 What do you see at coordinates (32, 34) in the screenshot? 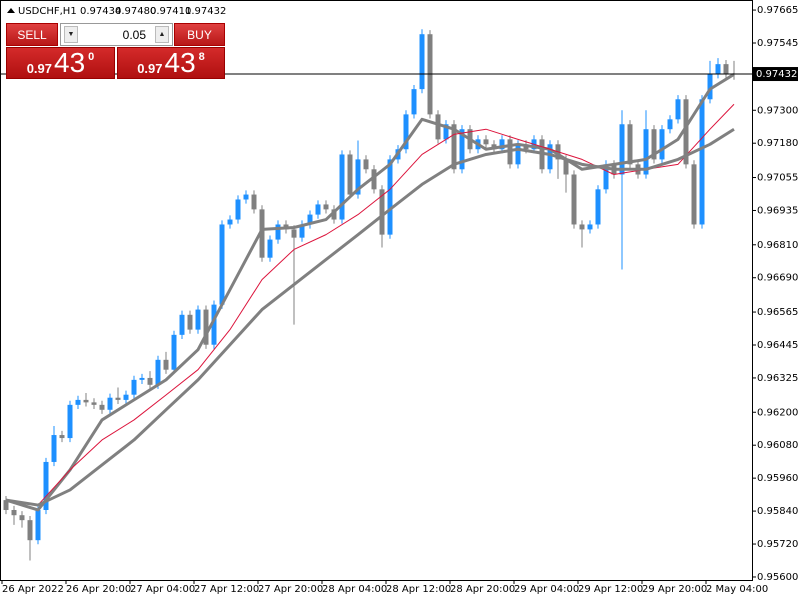
I see `sell-button: SELL` at bounding box center [32, 34].